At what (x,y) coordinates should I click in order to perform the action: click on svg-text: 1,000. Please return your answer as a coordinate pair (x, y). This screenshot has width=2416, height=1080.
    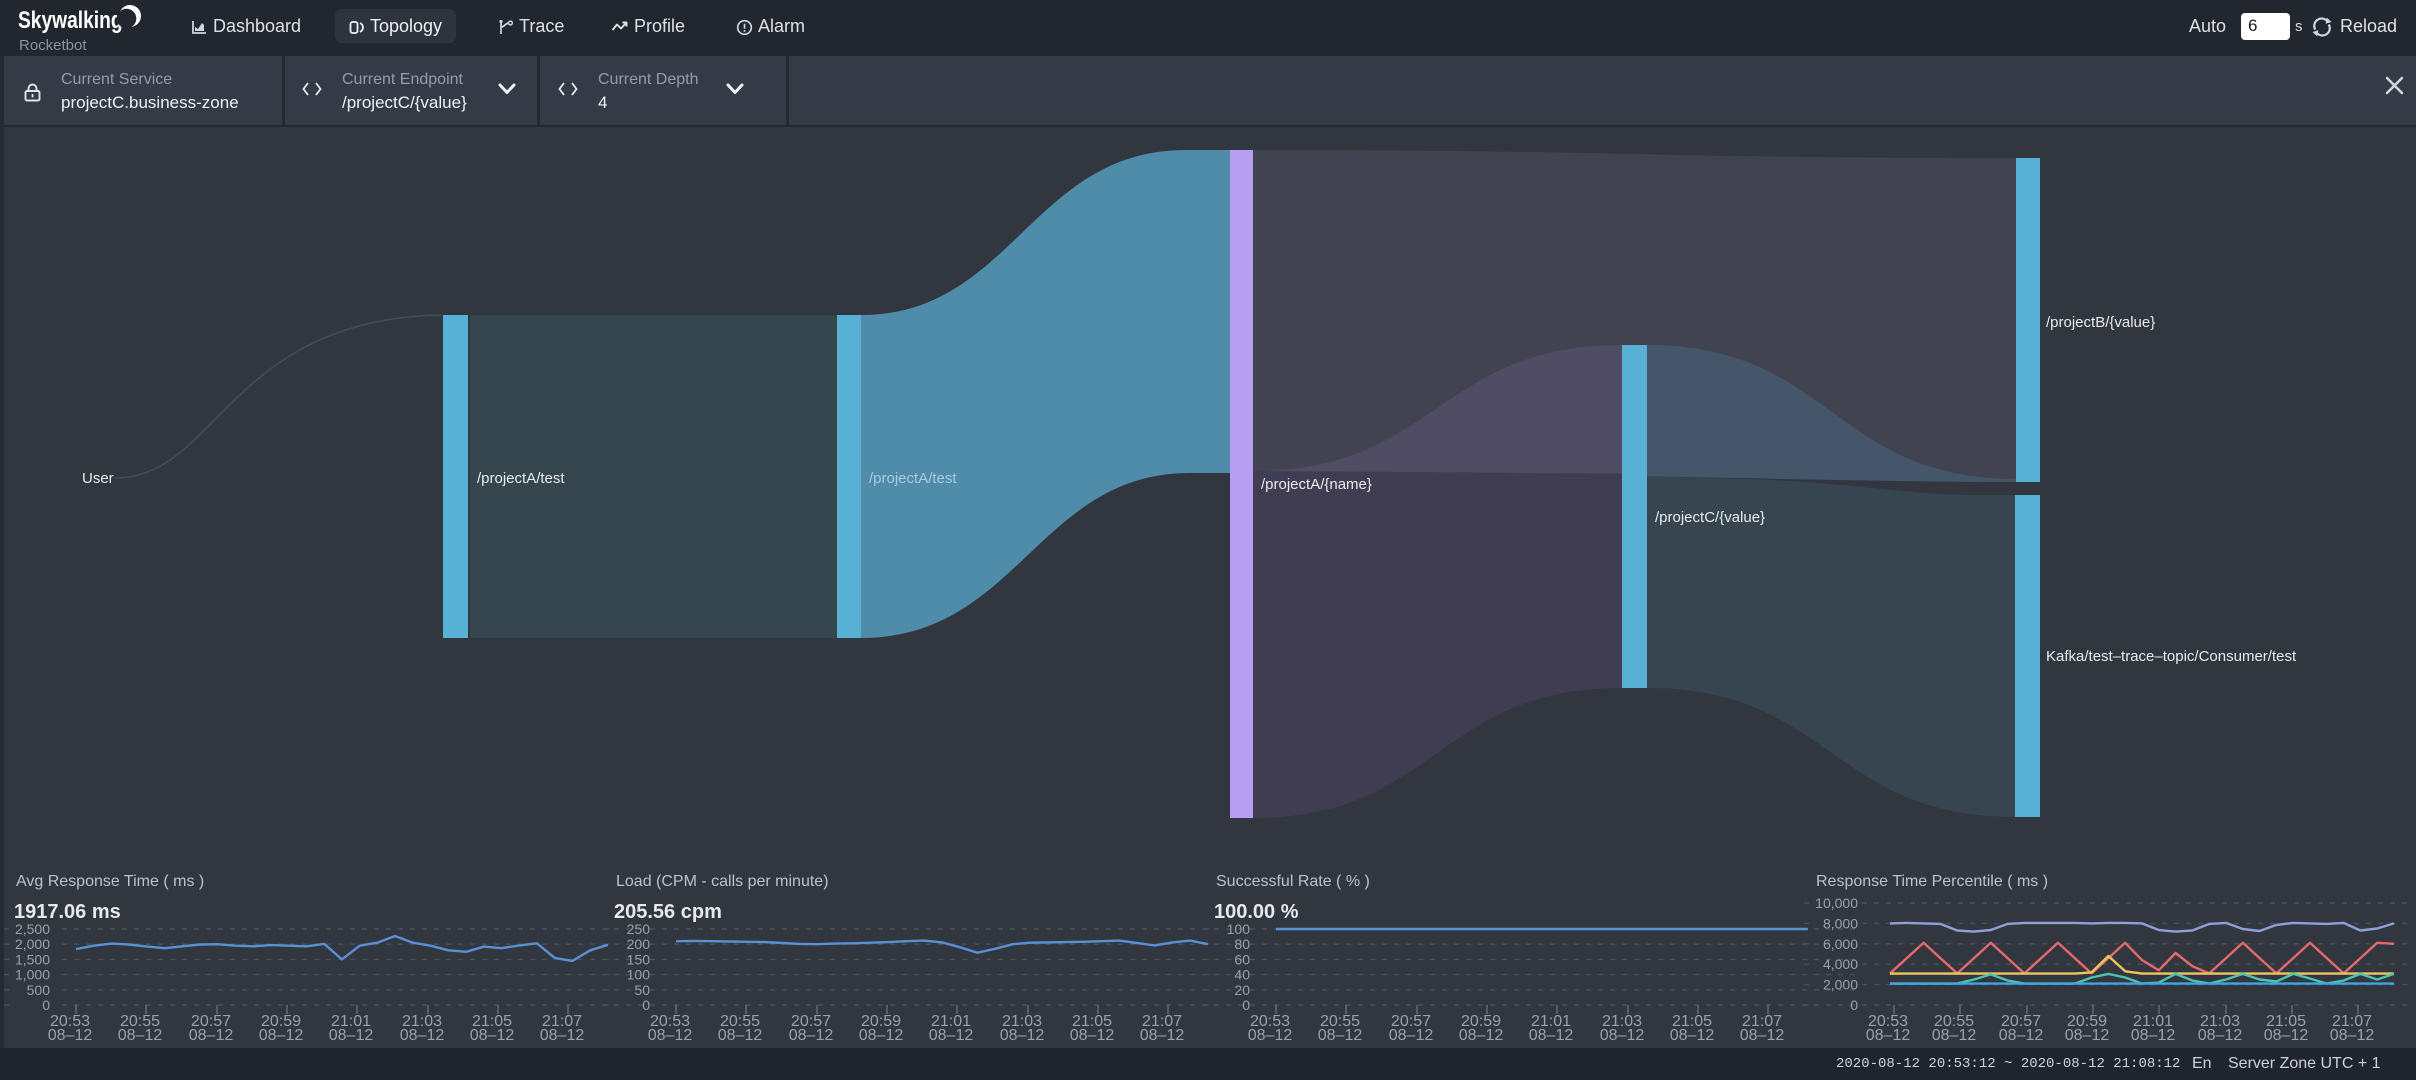
    Looking at the image, I should click on (32, 975).